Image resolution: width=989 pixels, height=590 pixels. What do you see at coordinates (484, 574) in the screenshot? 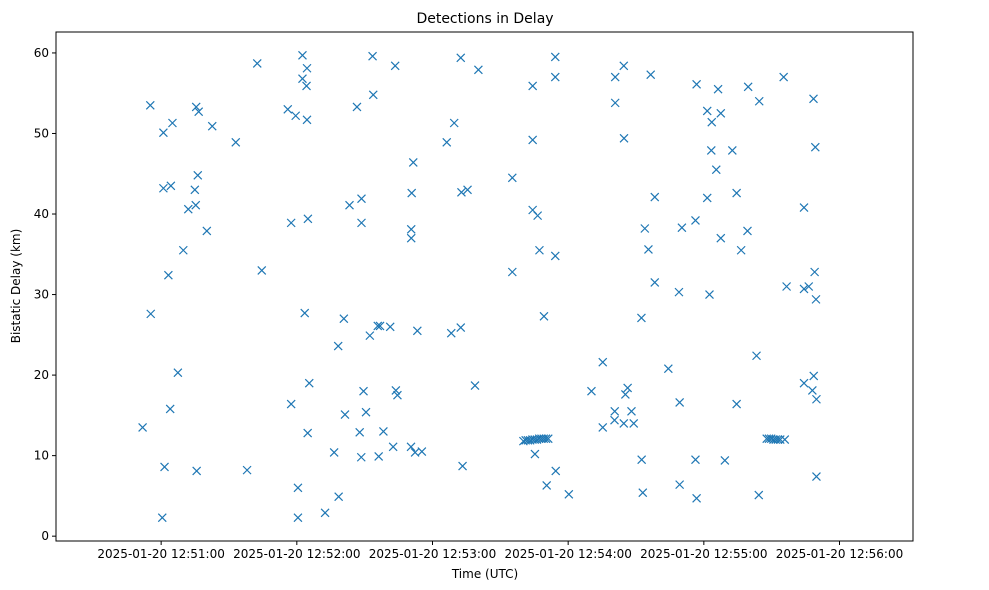
I see `x-axis-label: Time (UTC)` at bounding box center [484, 574].